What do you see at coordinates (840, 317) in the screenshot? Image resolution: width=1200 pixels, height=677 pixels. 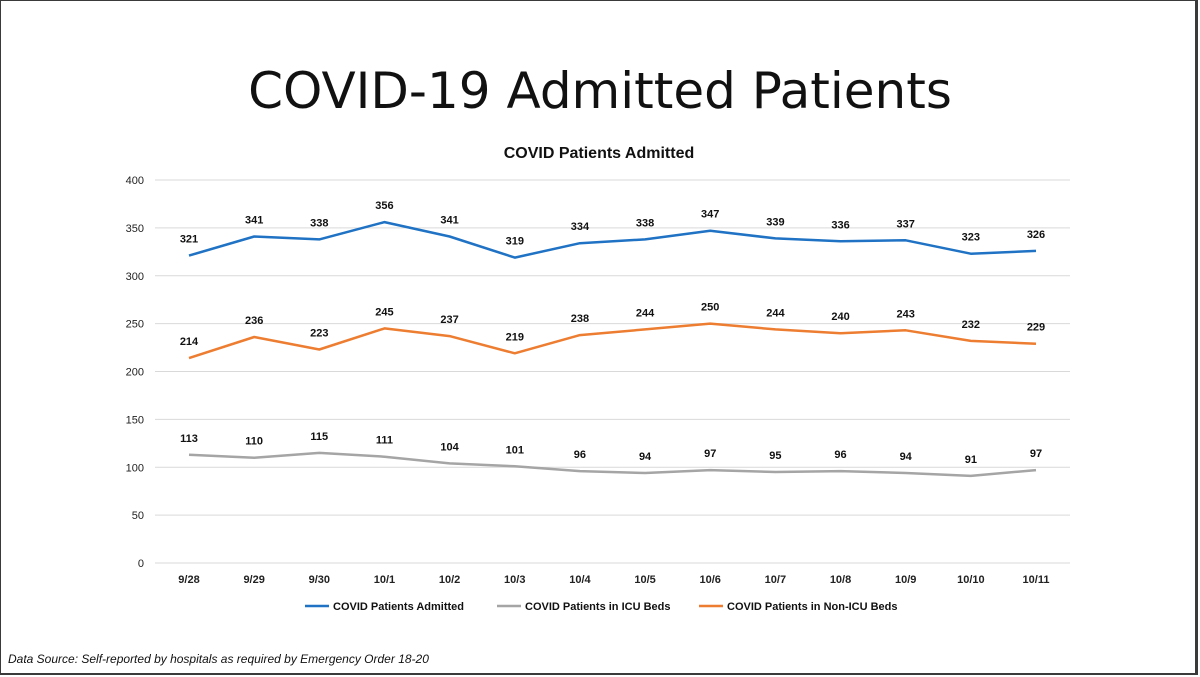 I see `data-label: 240` at bounding box center [840, 317].